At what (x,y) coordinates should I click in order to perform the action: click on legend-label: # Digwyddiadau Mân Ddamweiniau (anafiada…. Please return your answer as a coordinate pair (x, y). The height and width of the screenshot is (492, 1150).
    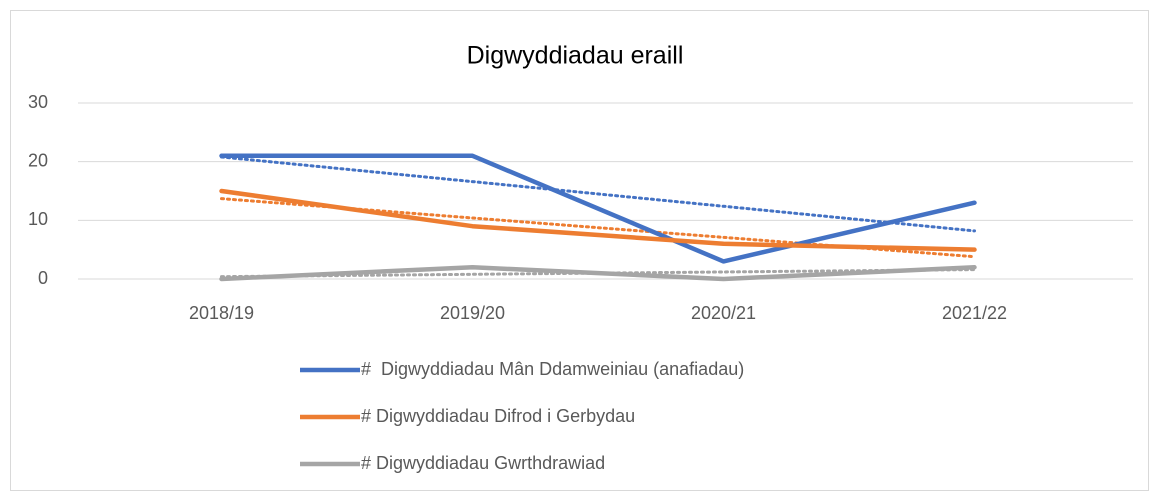
    Looking at the image, I should click on (552, 369).